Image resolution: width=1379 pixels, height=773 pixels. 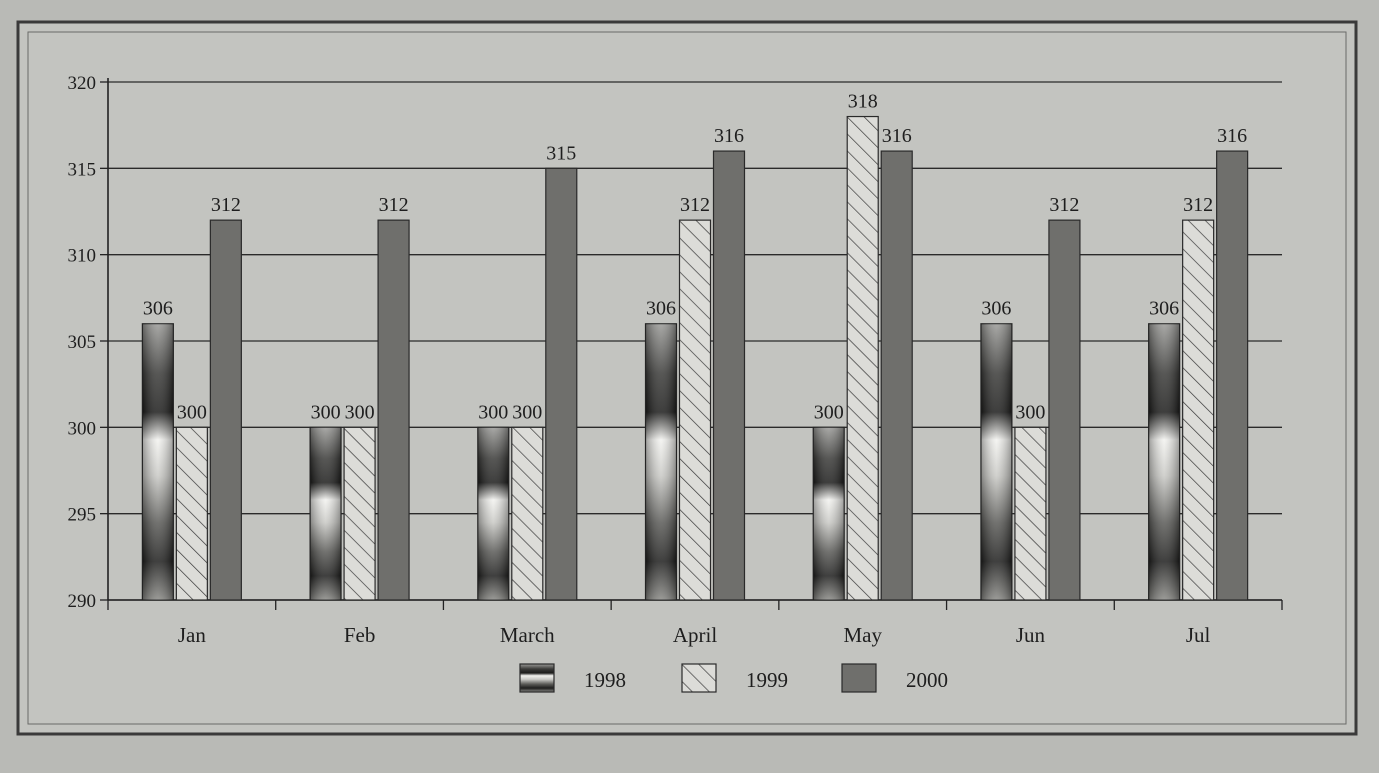 What do you see at coordinates (192, 412) in the screenshot?
I see `bar-label-1999-Jan: 300` at bounding box center [192, 412].